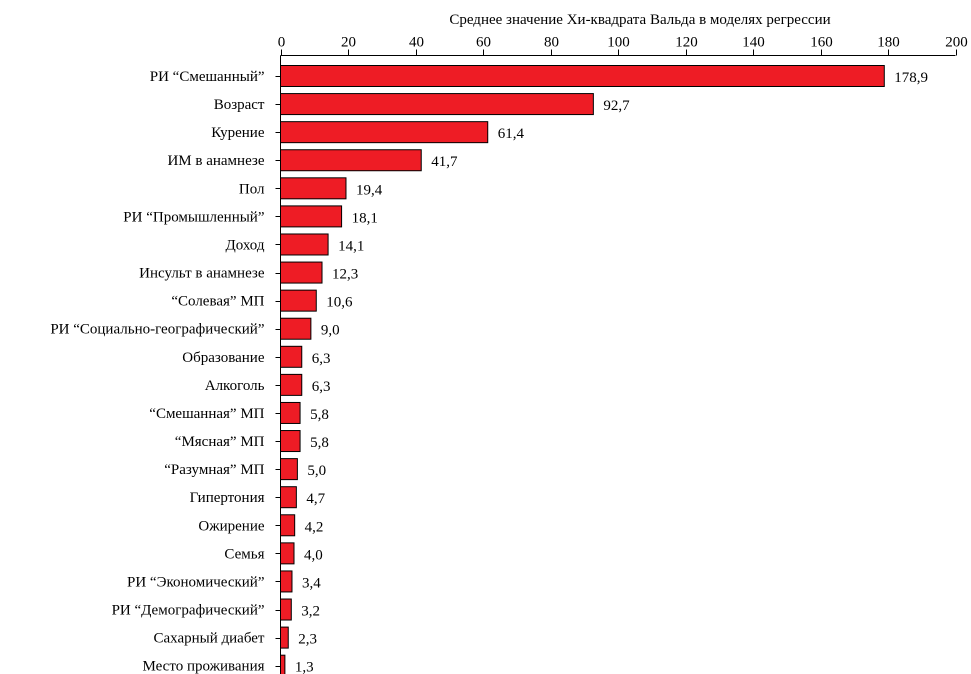 Image resolution: width=971 pixels, height=674 pixels. I want to click on category-label-3: Курение, so click(238, 133).